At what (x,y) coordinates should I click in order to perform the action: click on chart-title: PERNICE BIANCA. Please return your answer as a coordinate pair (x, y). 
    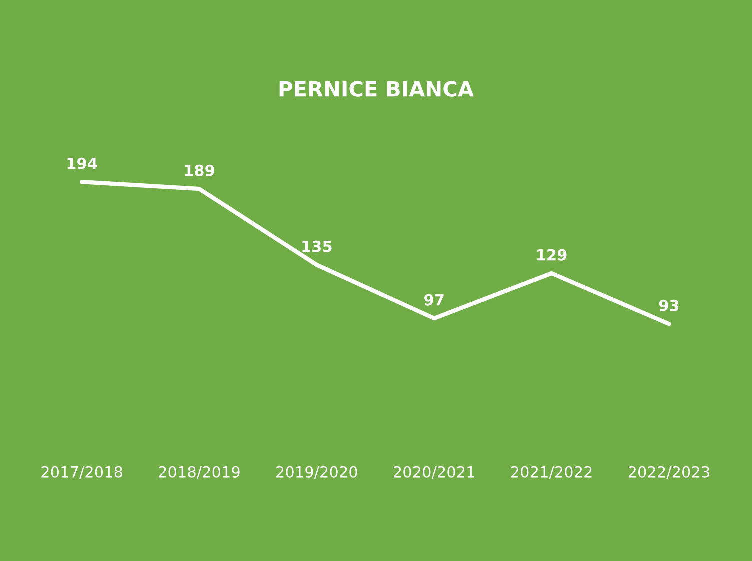
    Looking at the image, I should click on (377, 89).